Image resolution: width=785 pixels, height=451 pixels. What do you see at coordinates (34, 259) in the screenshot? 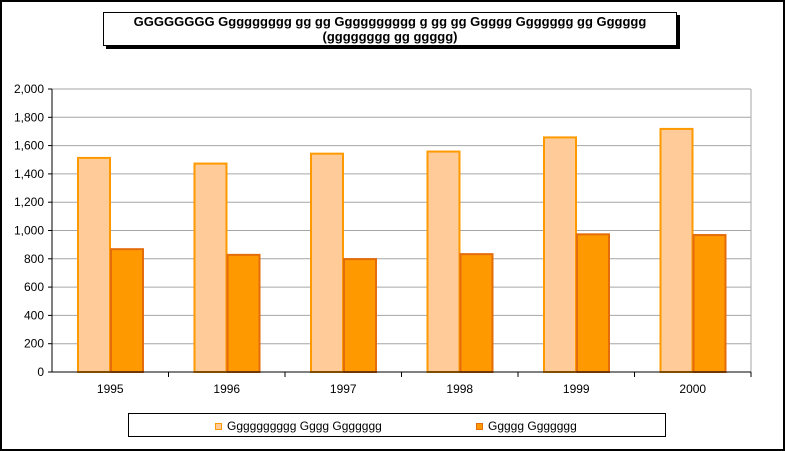
I see `y-tick-label: 800` at bounding box center [34, 259].